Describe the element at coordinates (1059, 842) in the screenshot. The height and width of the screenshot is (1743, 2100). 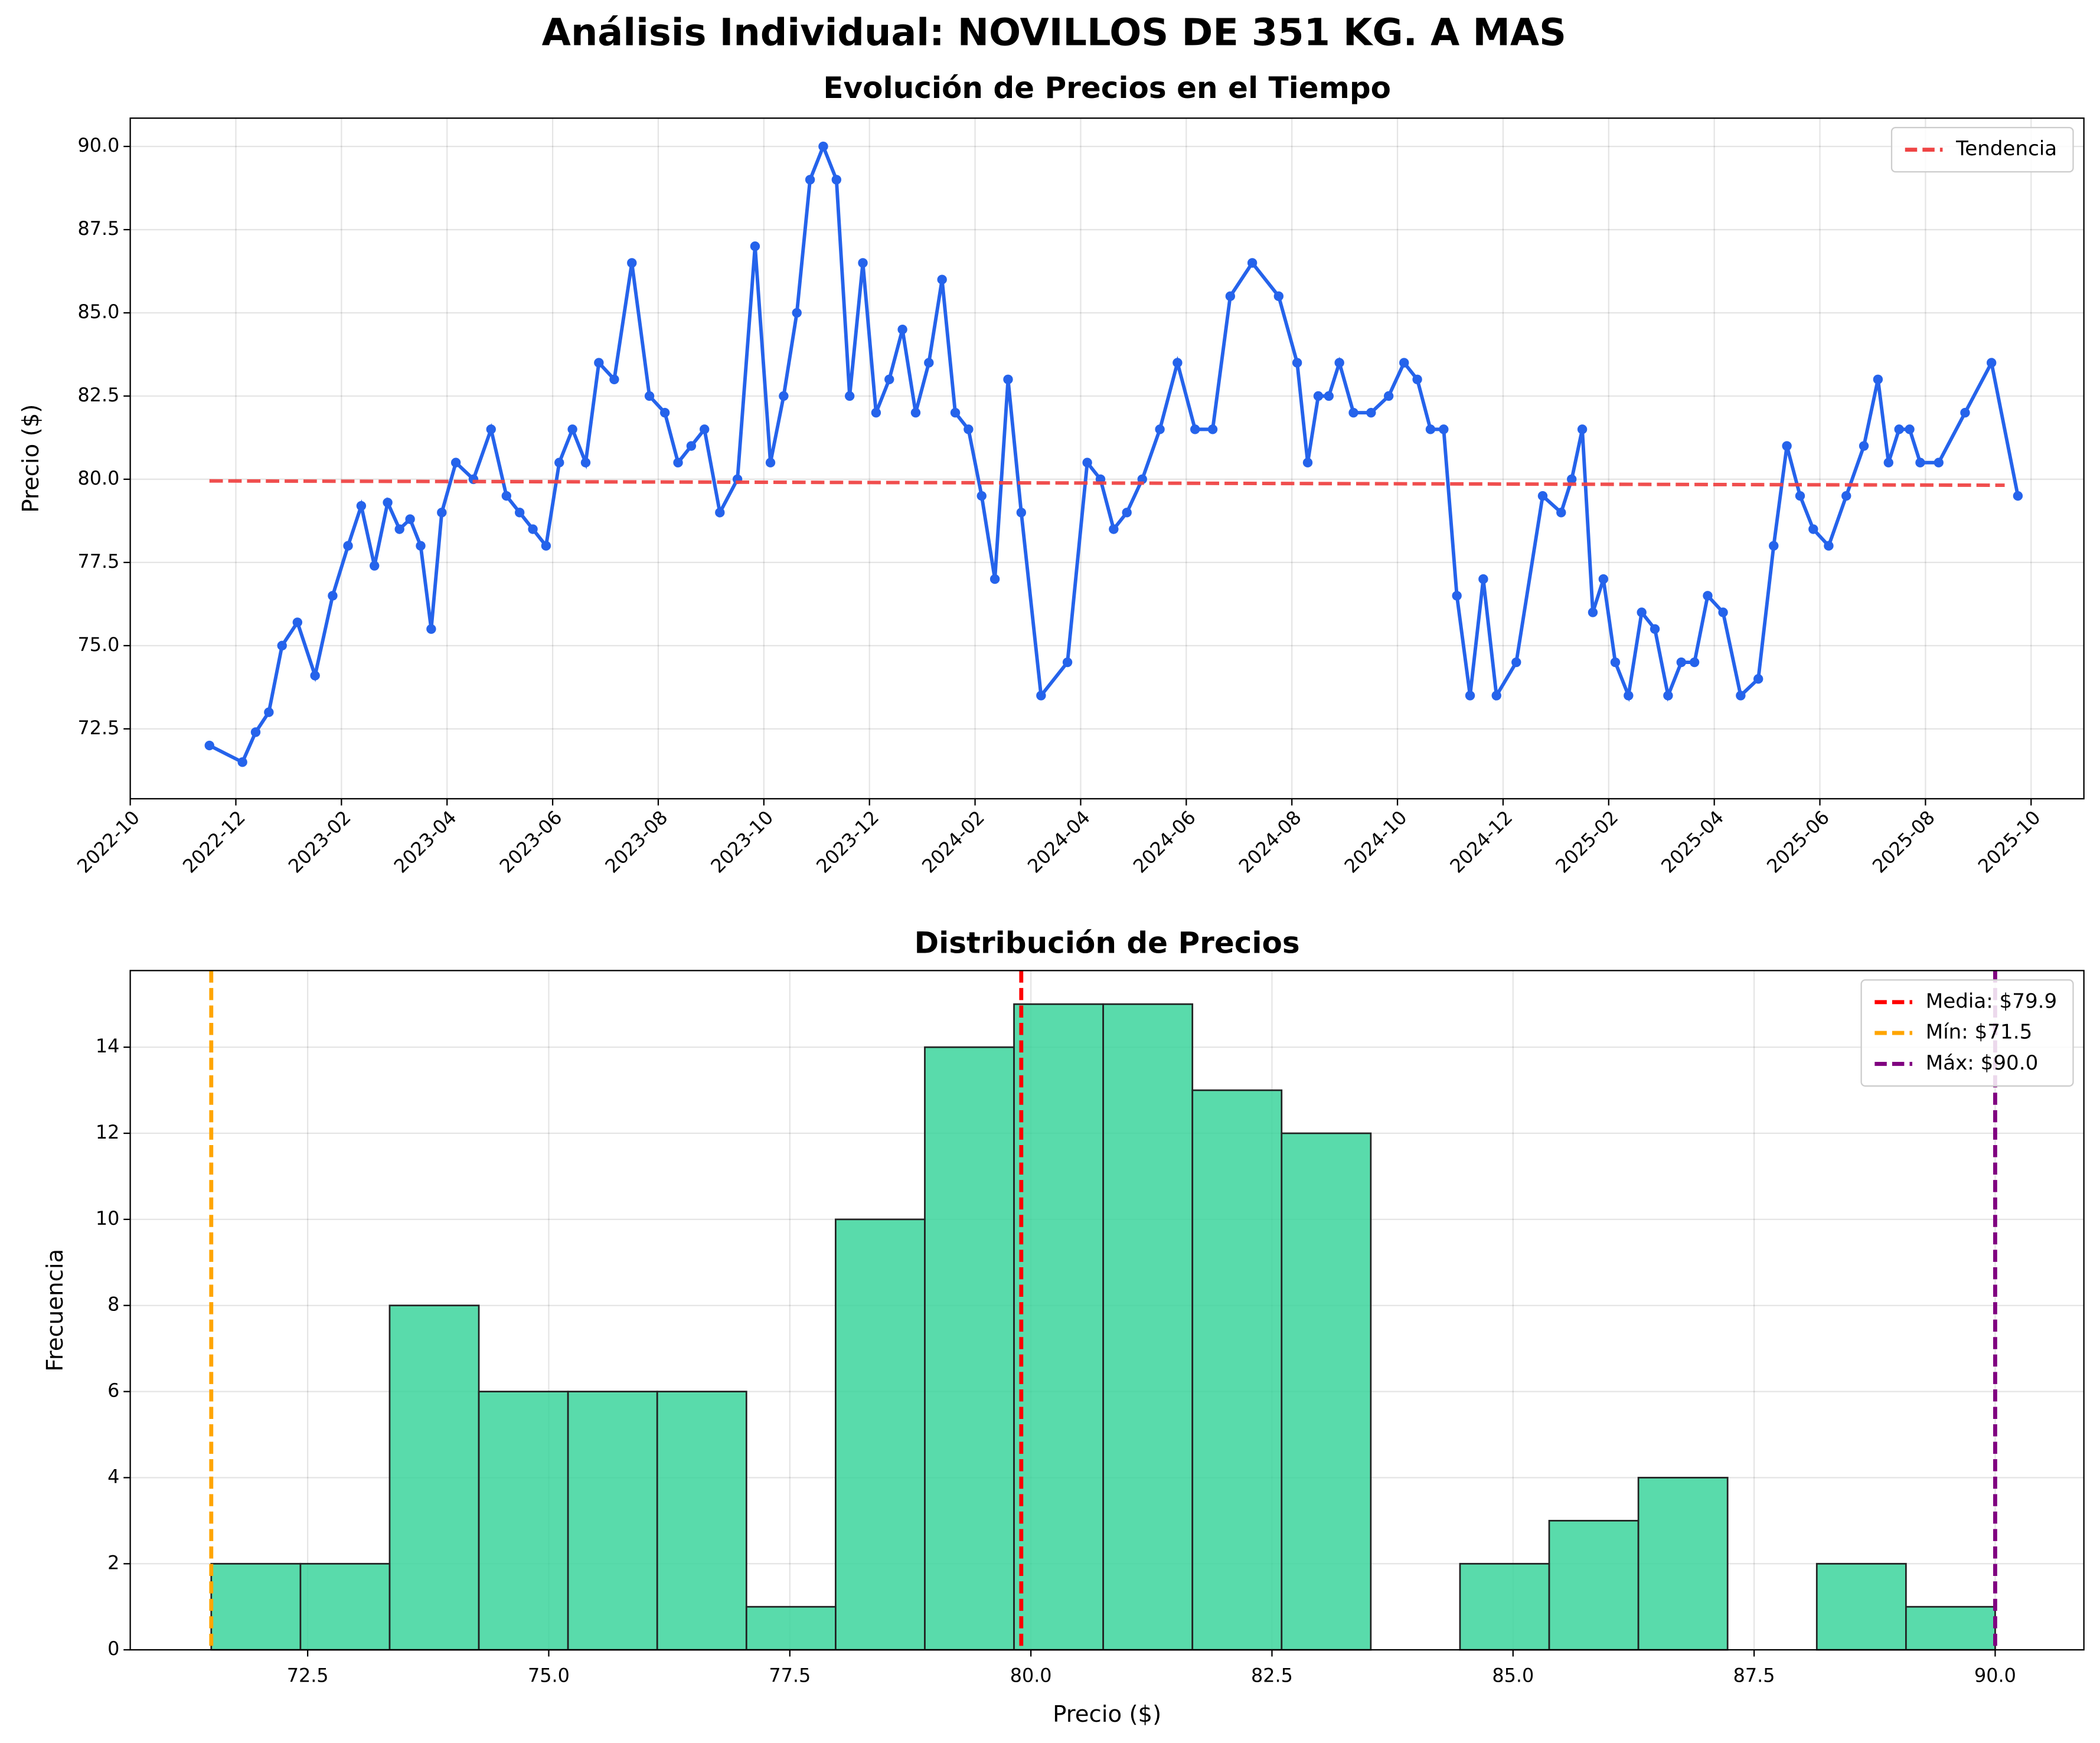
I see `x-tick-label: 2024-04` at that location.